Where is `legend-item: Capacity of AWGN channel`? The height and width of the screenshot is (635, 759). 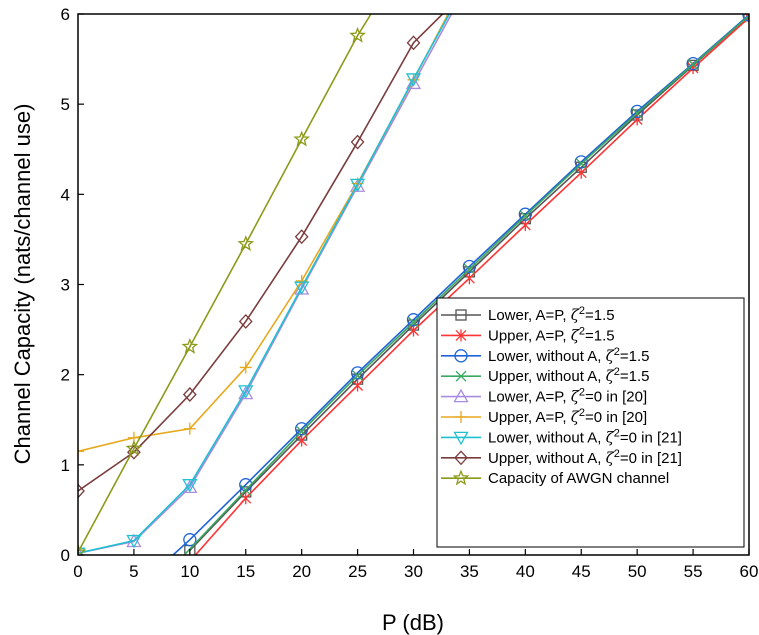 legend-item: Capacity of AWGN channel is located at coordinates (555, 478).